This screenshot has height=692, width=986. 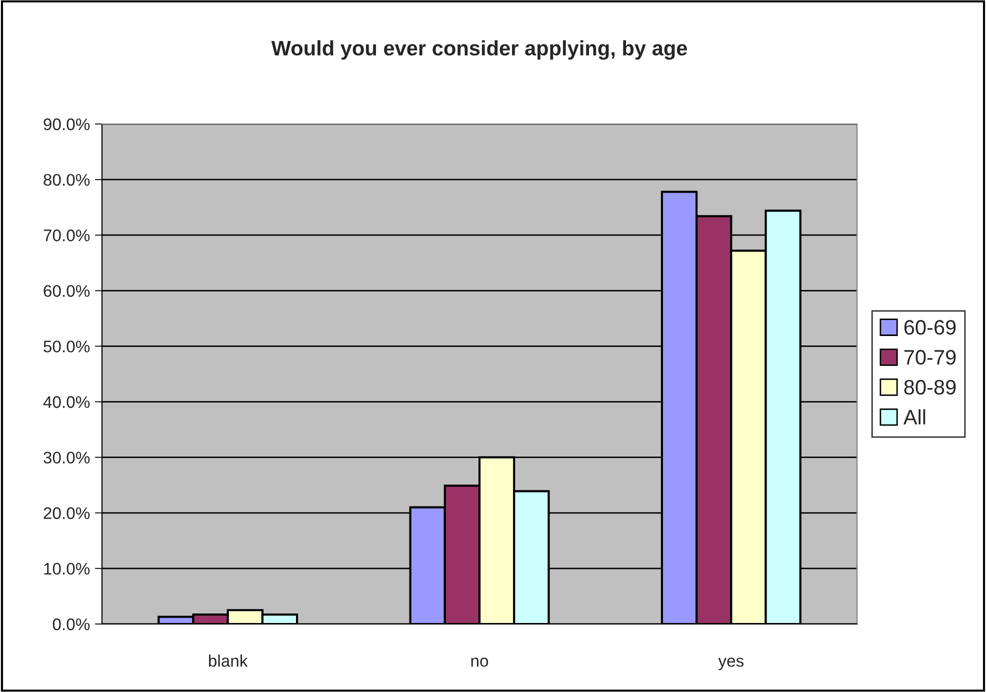 What do you see at coordinates (67, 458) in the screenshot?
I see `y-tick-label: 30.0%` at bounding box center [67, 458].